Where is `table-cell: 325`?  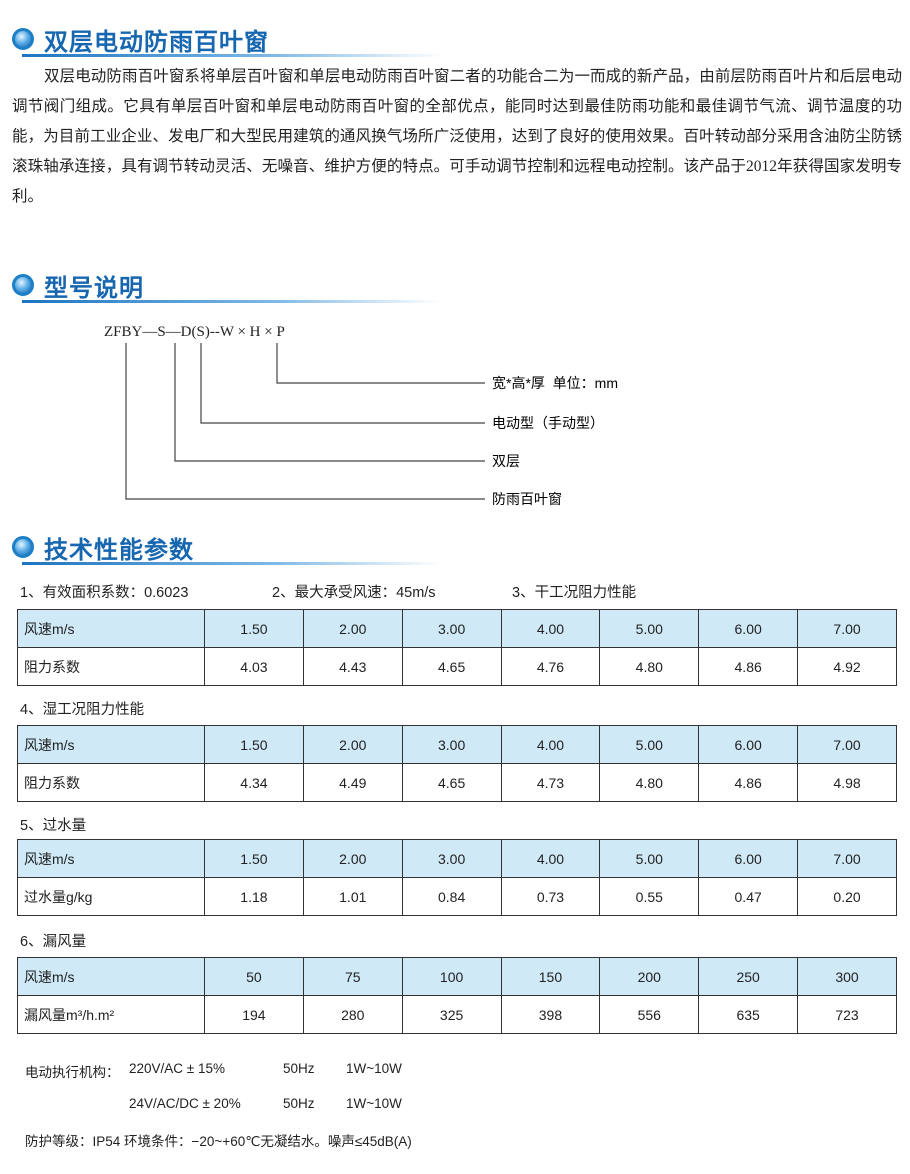
table-cell: 325 is located at coordinates (451, 1014).